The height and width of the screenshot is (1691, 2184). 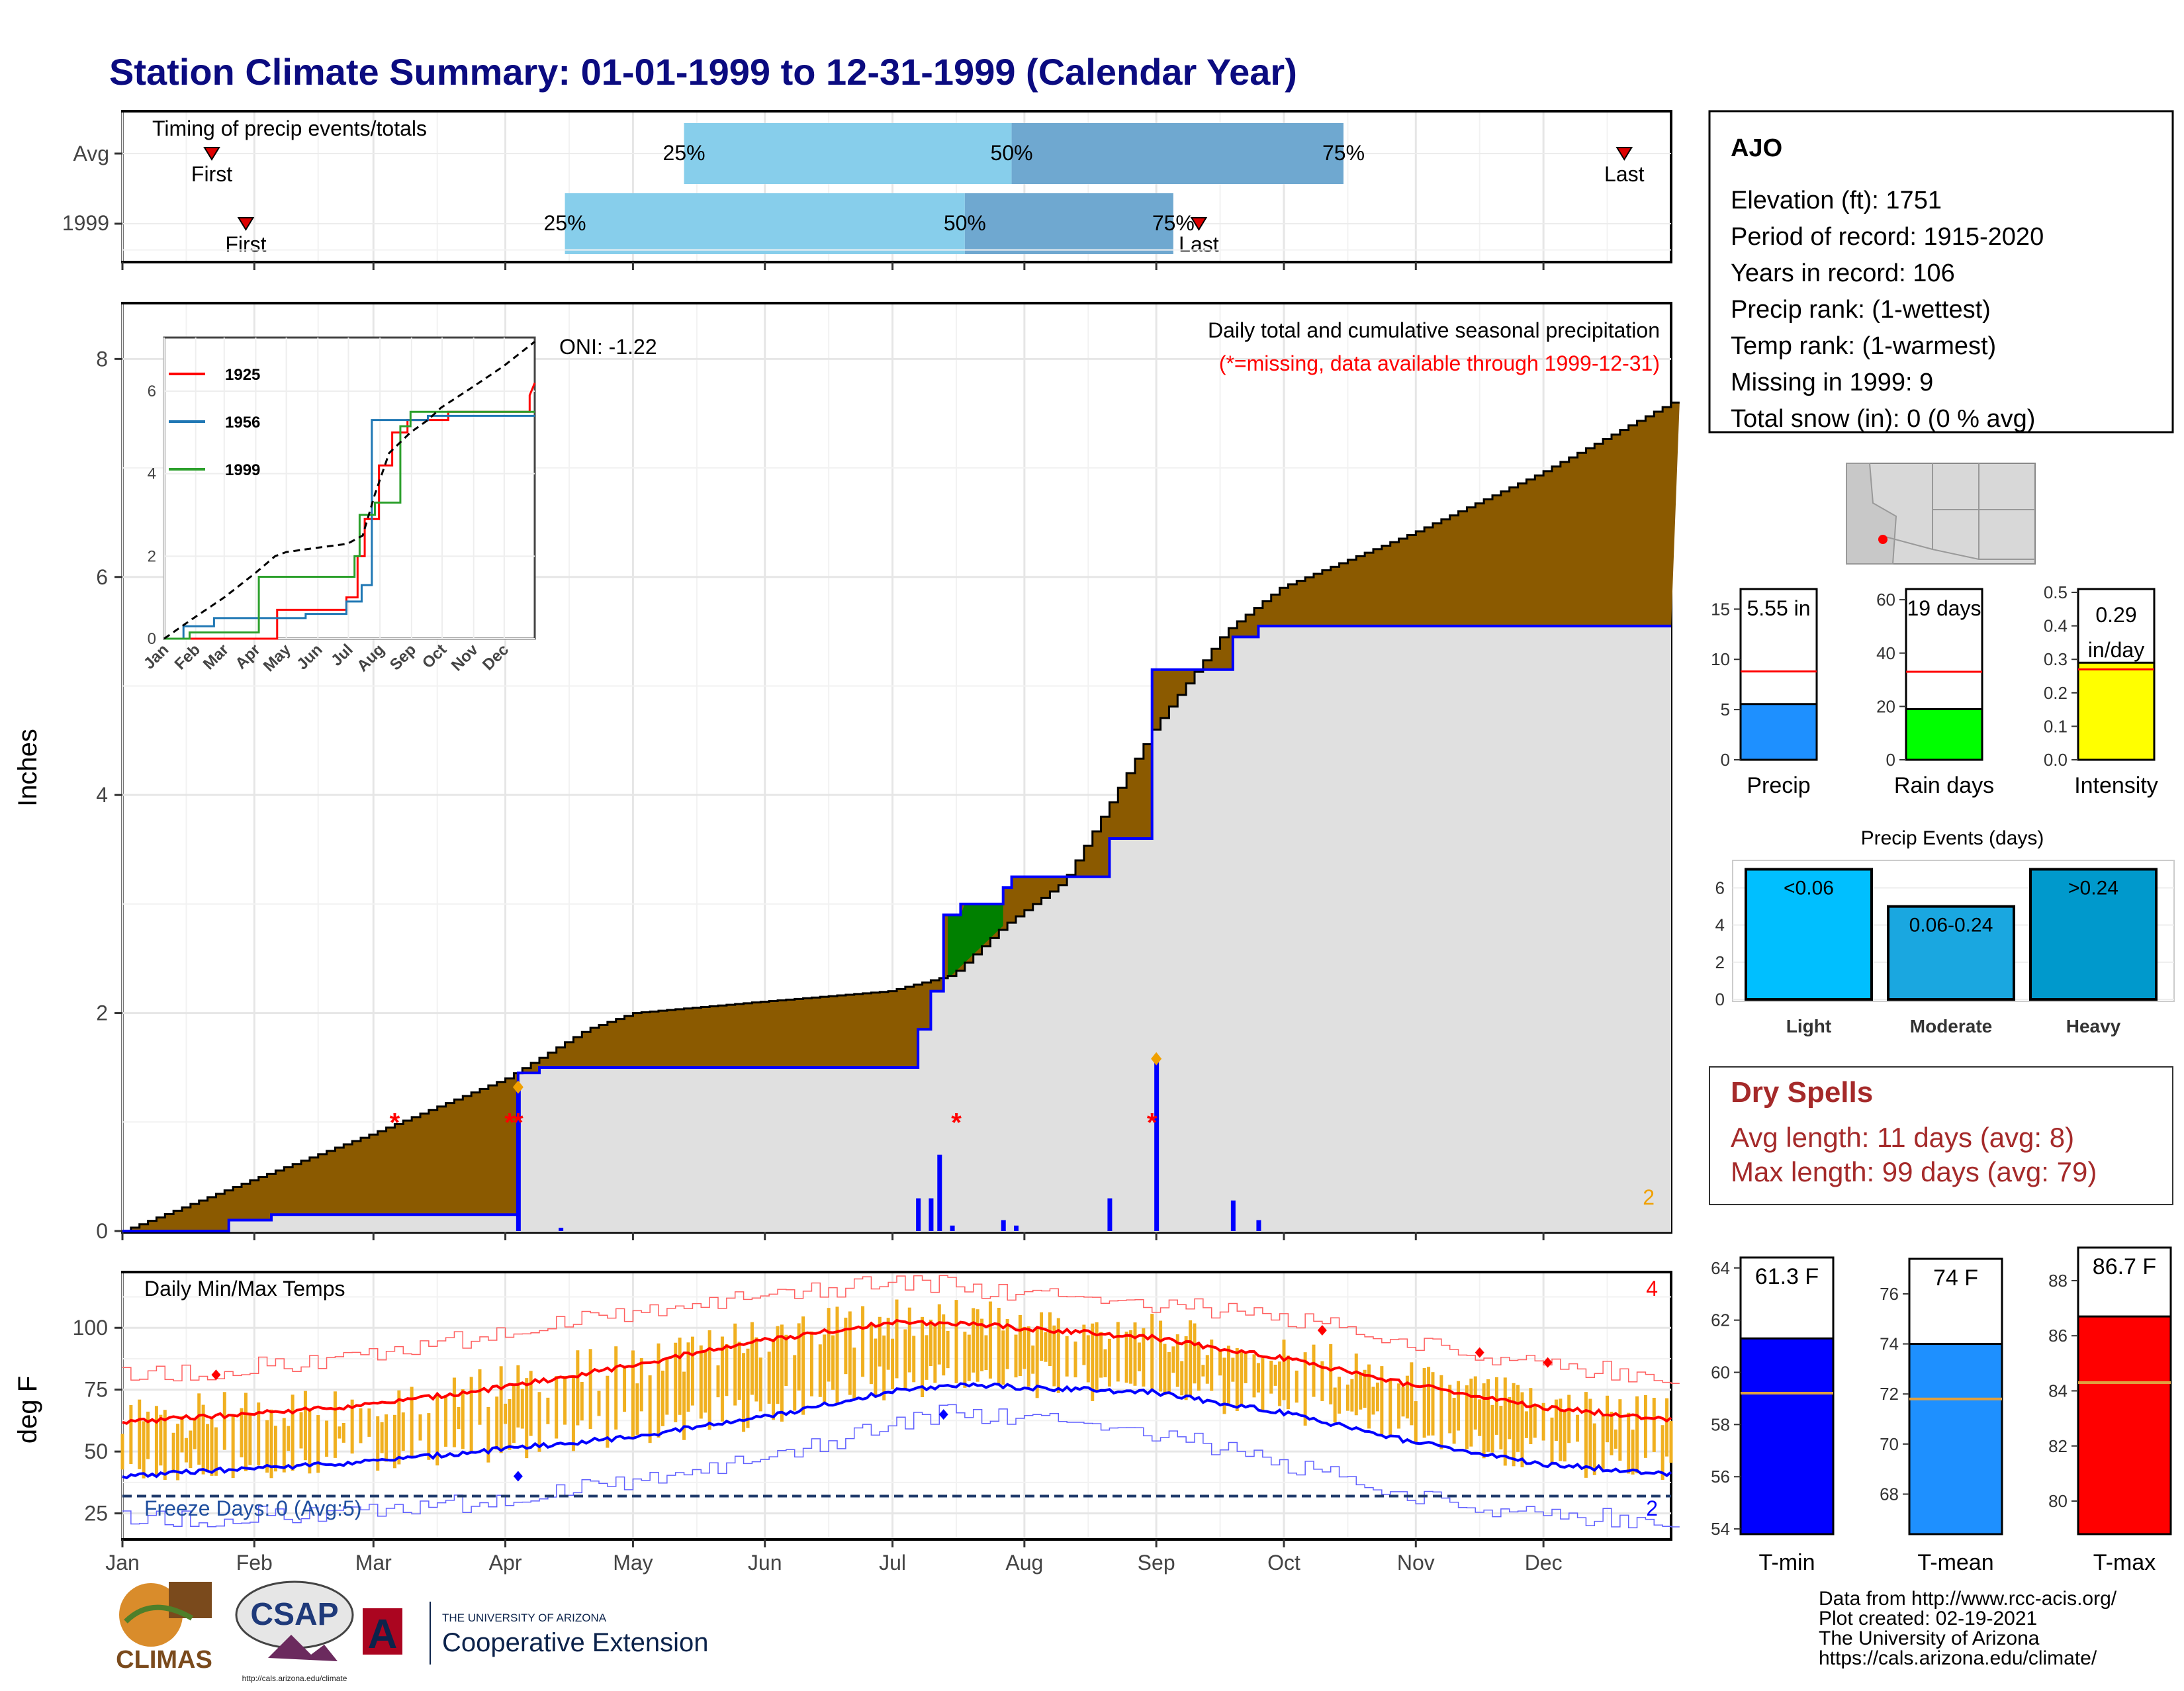 What do you see at coordinates (245, 1289) in the screenshot?
I see `temp-label: Daily Min/Max Temps` at bounding box center [245, 1289].